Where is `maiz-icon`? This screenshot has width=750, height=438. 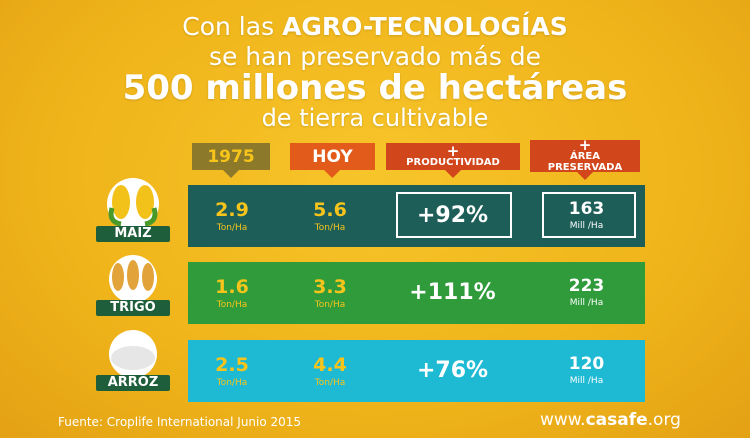
maiz-icon is located at coordinates (133, 204).